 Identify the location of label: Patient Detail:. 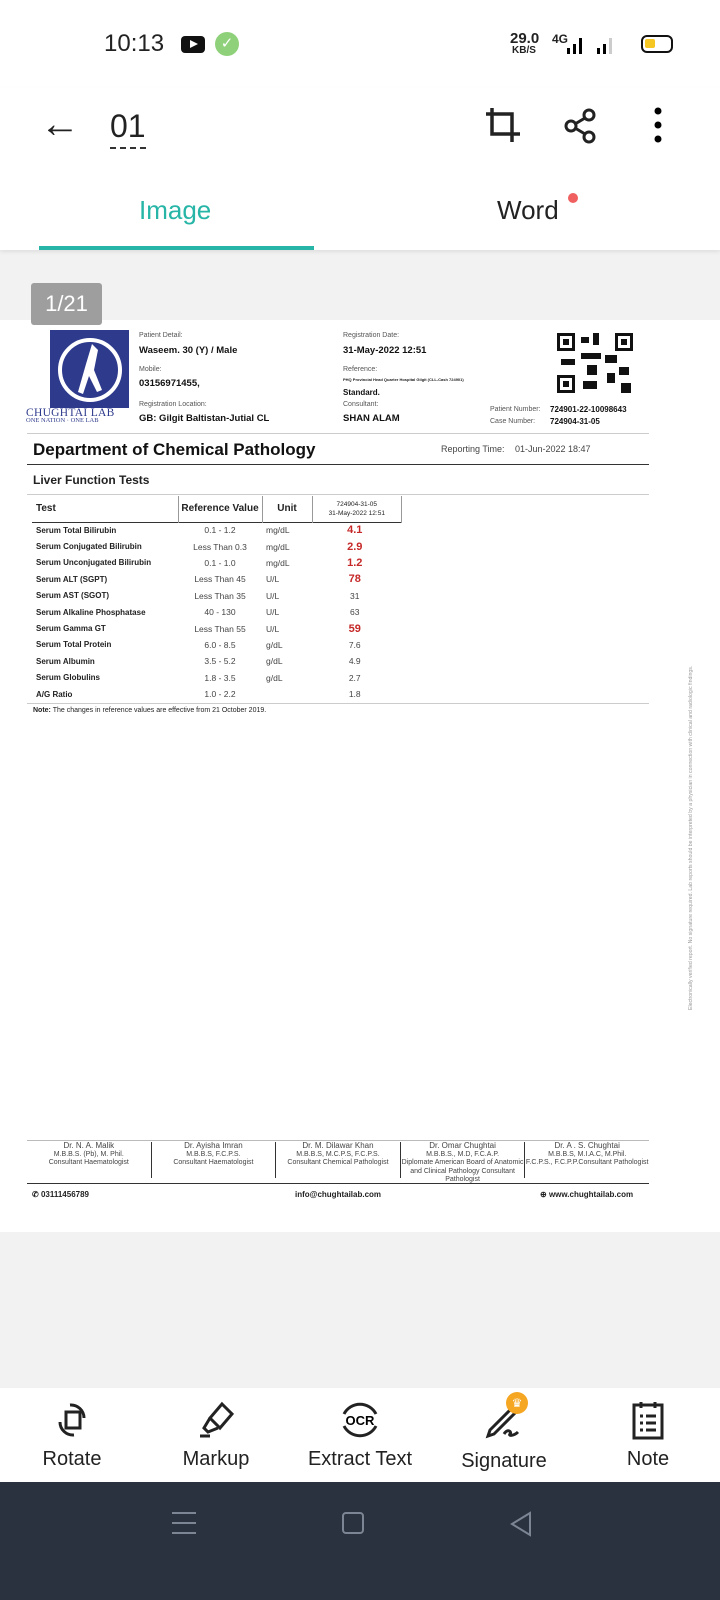
(161, 335).